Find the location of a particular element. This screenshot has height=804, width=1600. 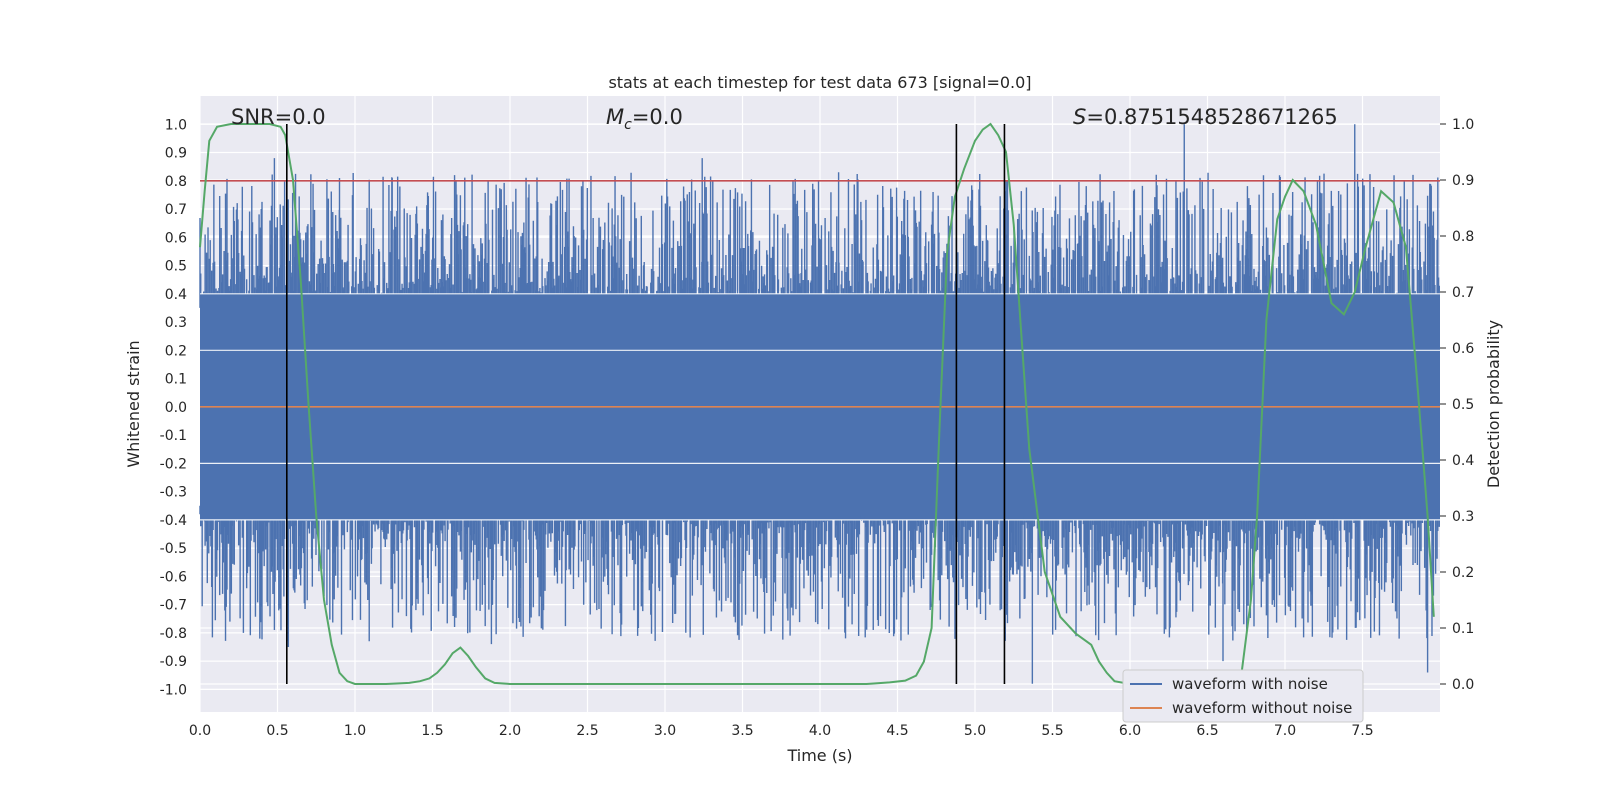

x-tick-label: 5.5 is located at coordinates (1052, 731).